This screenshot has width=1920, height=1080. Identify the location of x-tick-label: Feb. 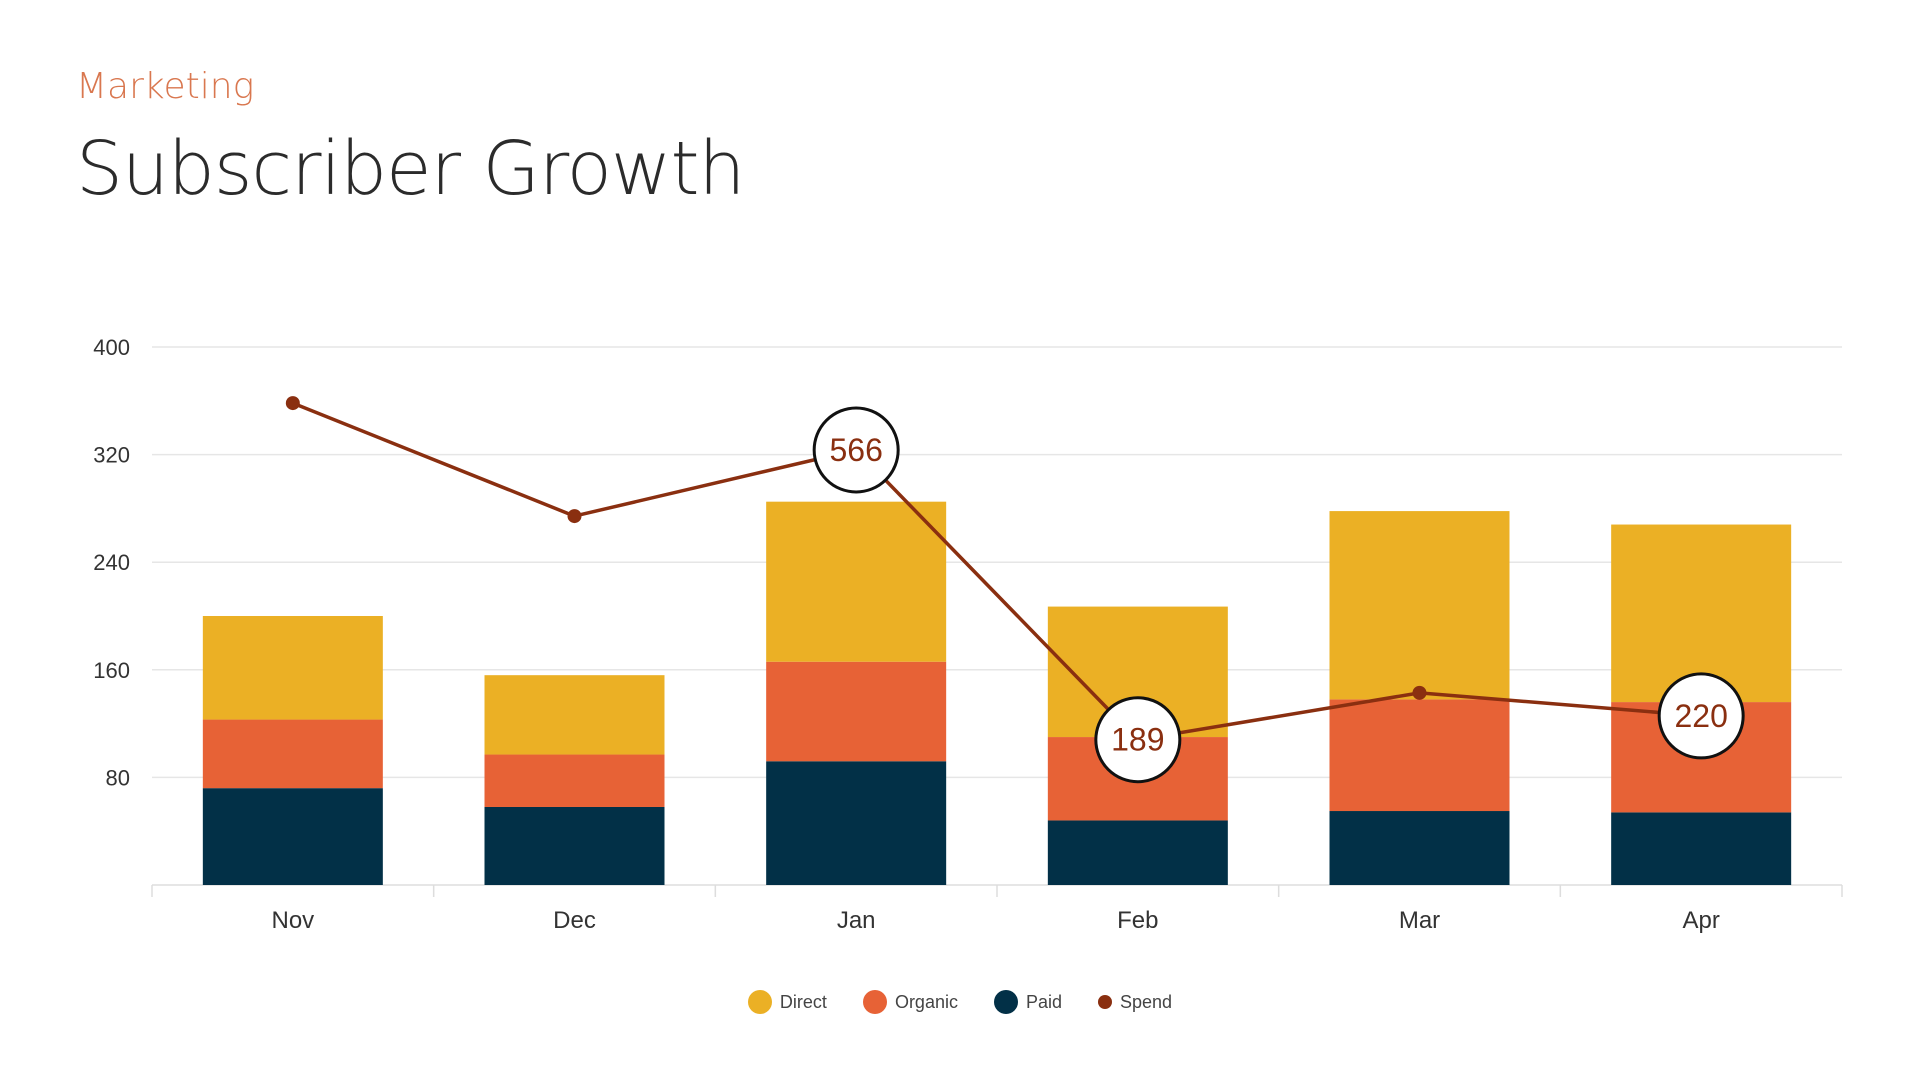
(1137, 920).